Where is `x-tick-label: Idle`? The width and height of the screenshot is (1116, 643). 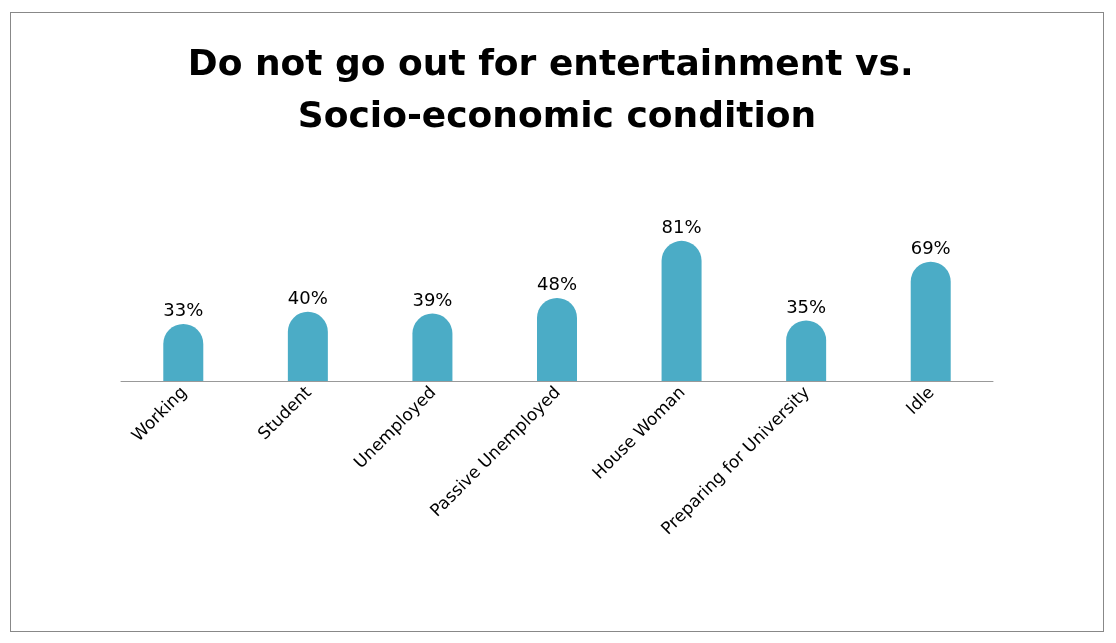
x-tick-label: Idle is located at coordinates (919, 399).